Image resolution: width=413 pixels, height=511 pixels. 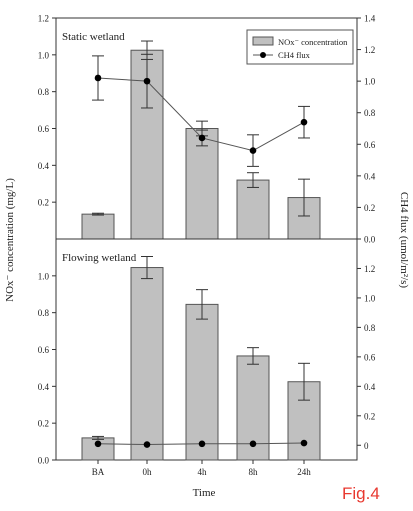 I want to click on legend-swatch-marker, so click(x=263, y=55).